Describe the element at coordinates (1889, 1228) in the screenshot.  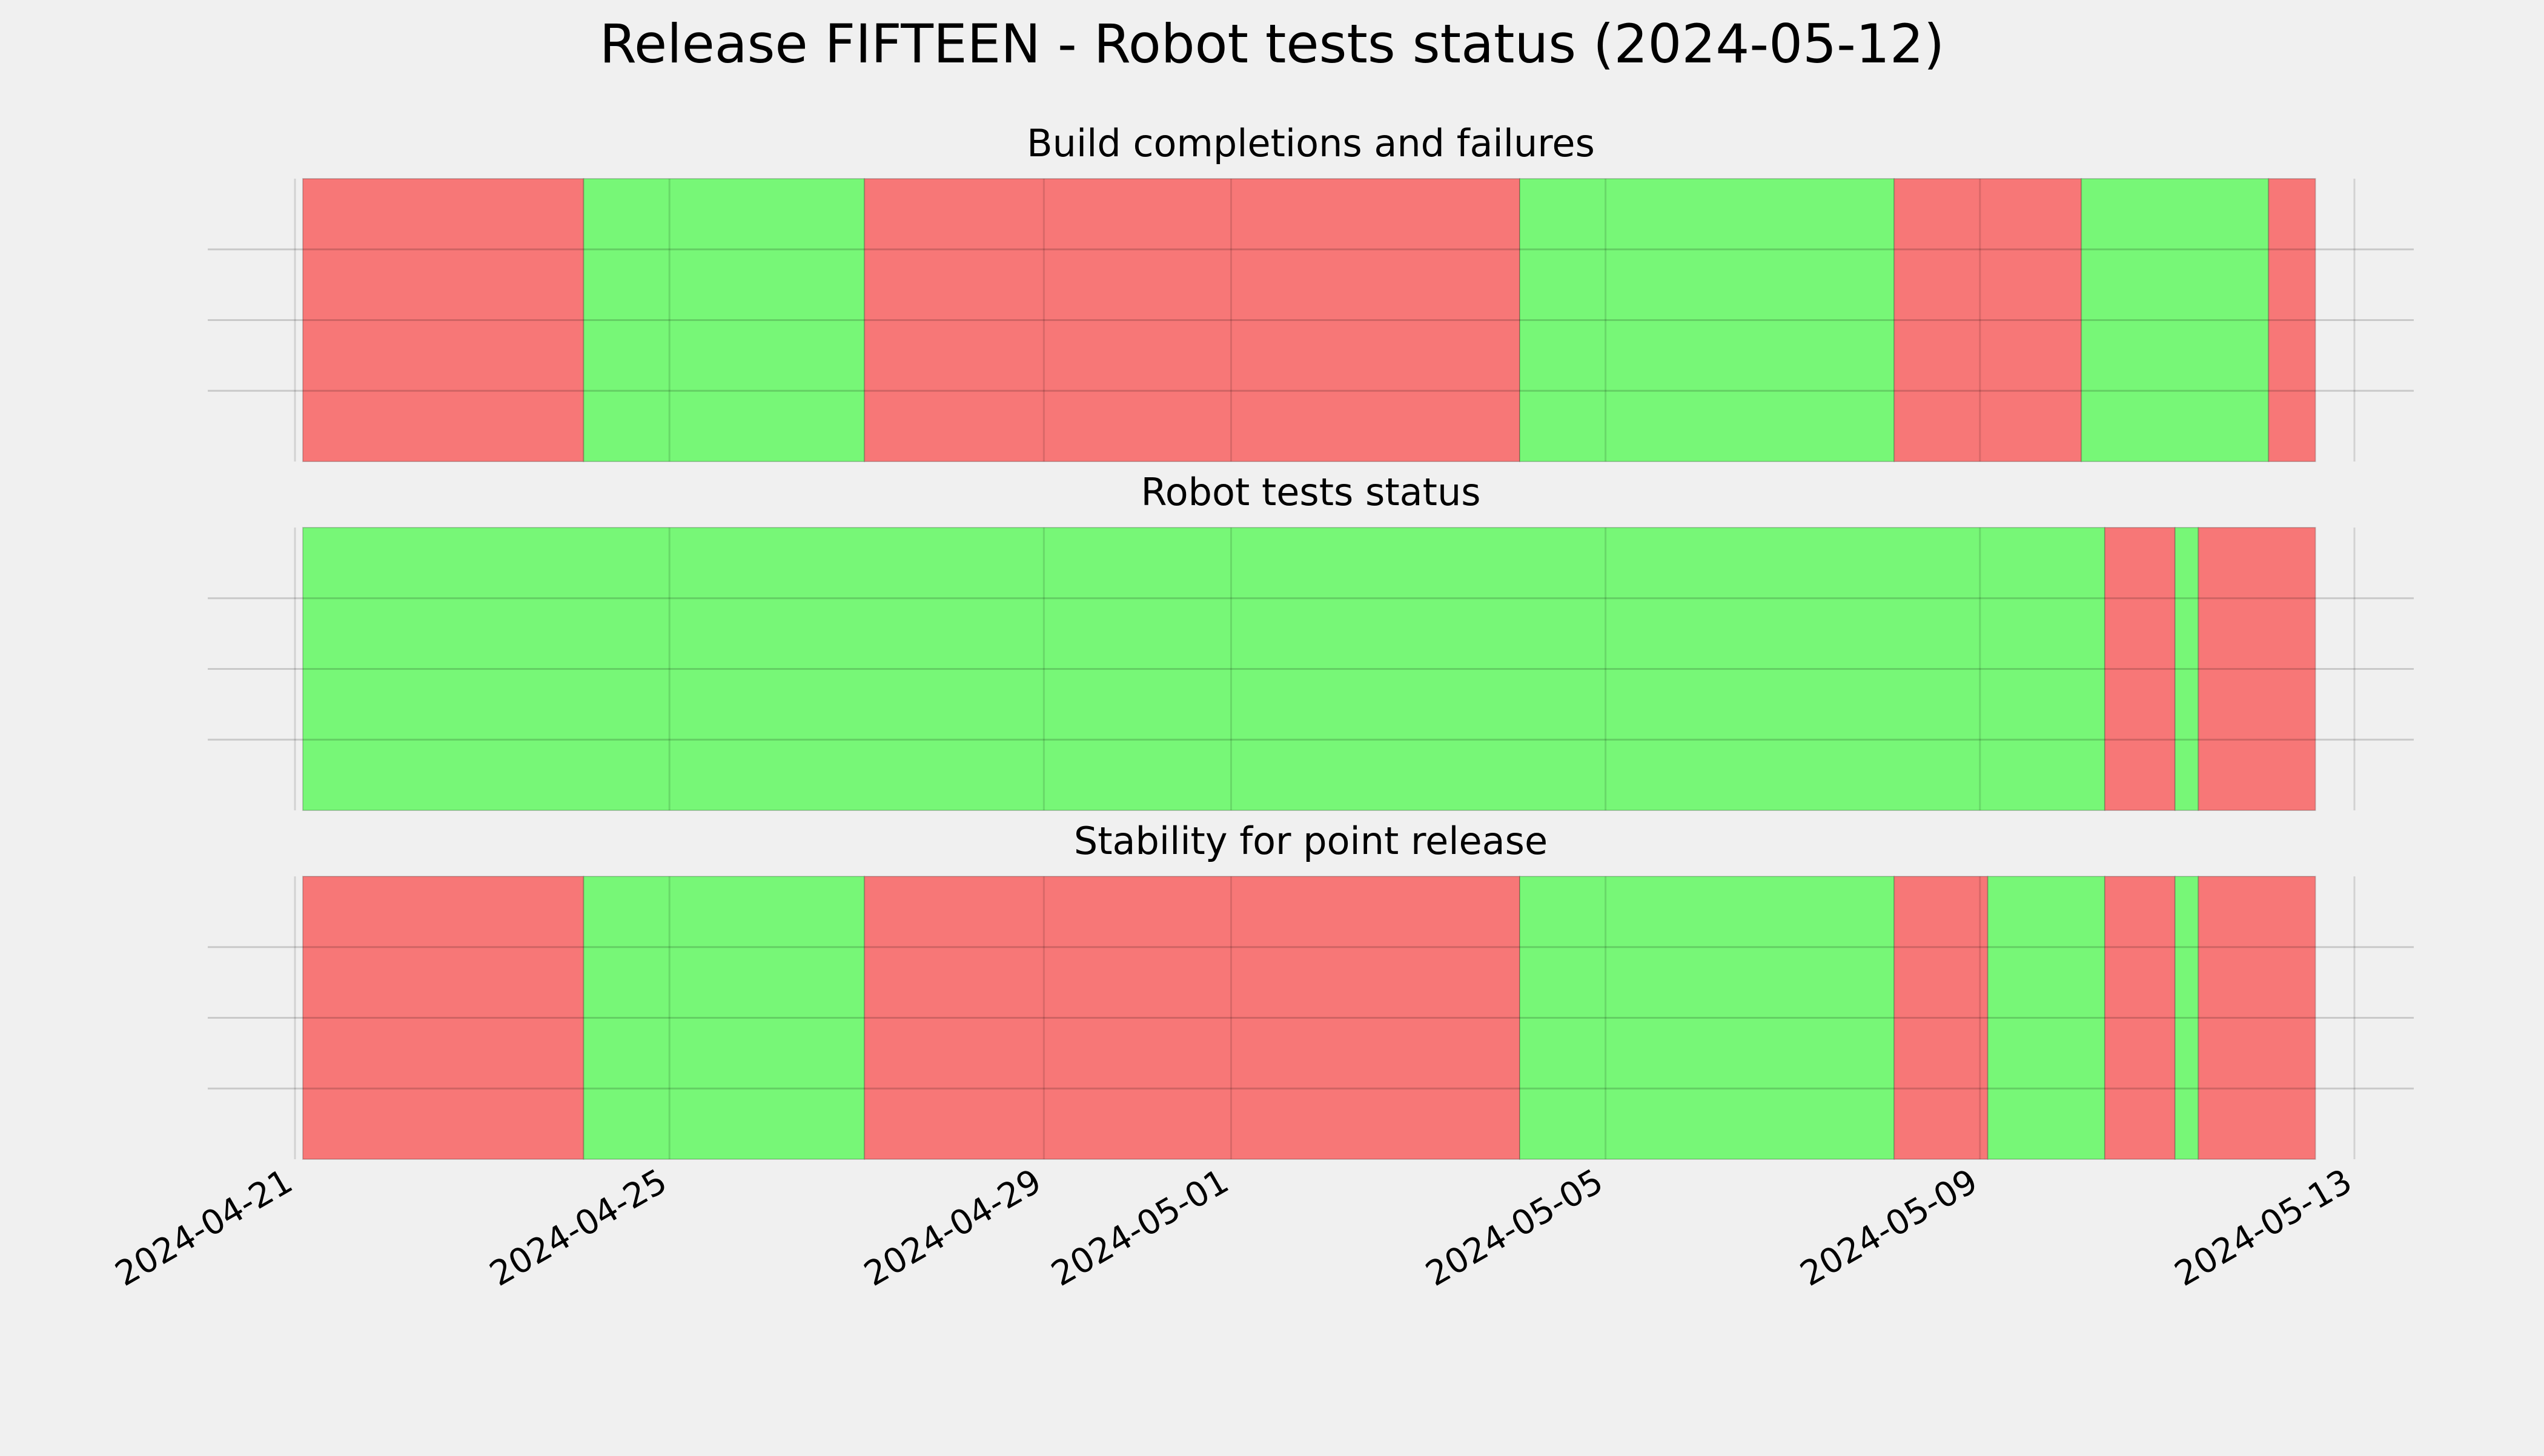
I see `x-tick-label: 2024-05-09` at that location.